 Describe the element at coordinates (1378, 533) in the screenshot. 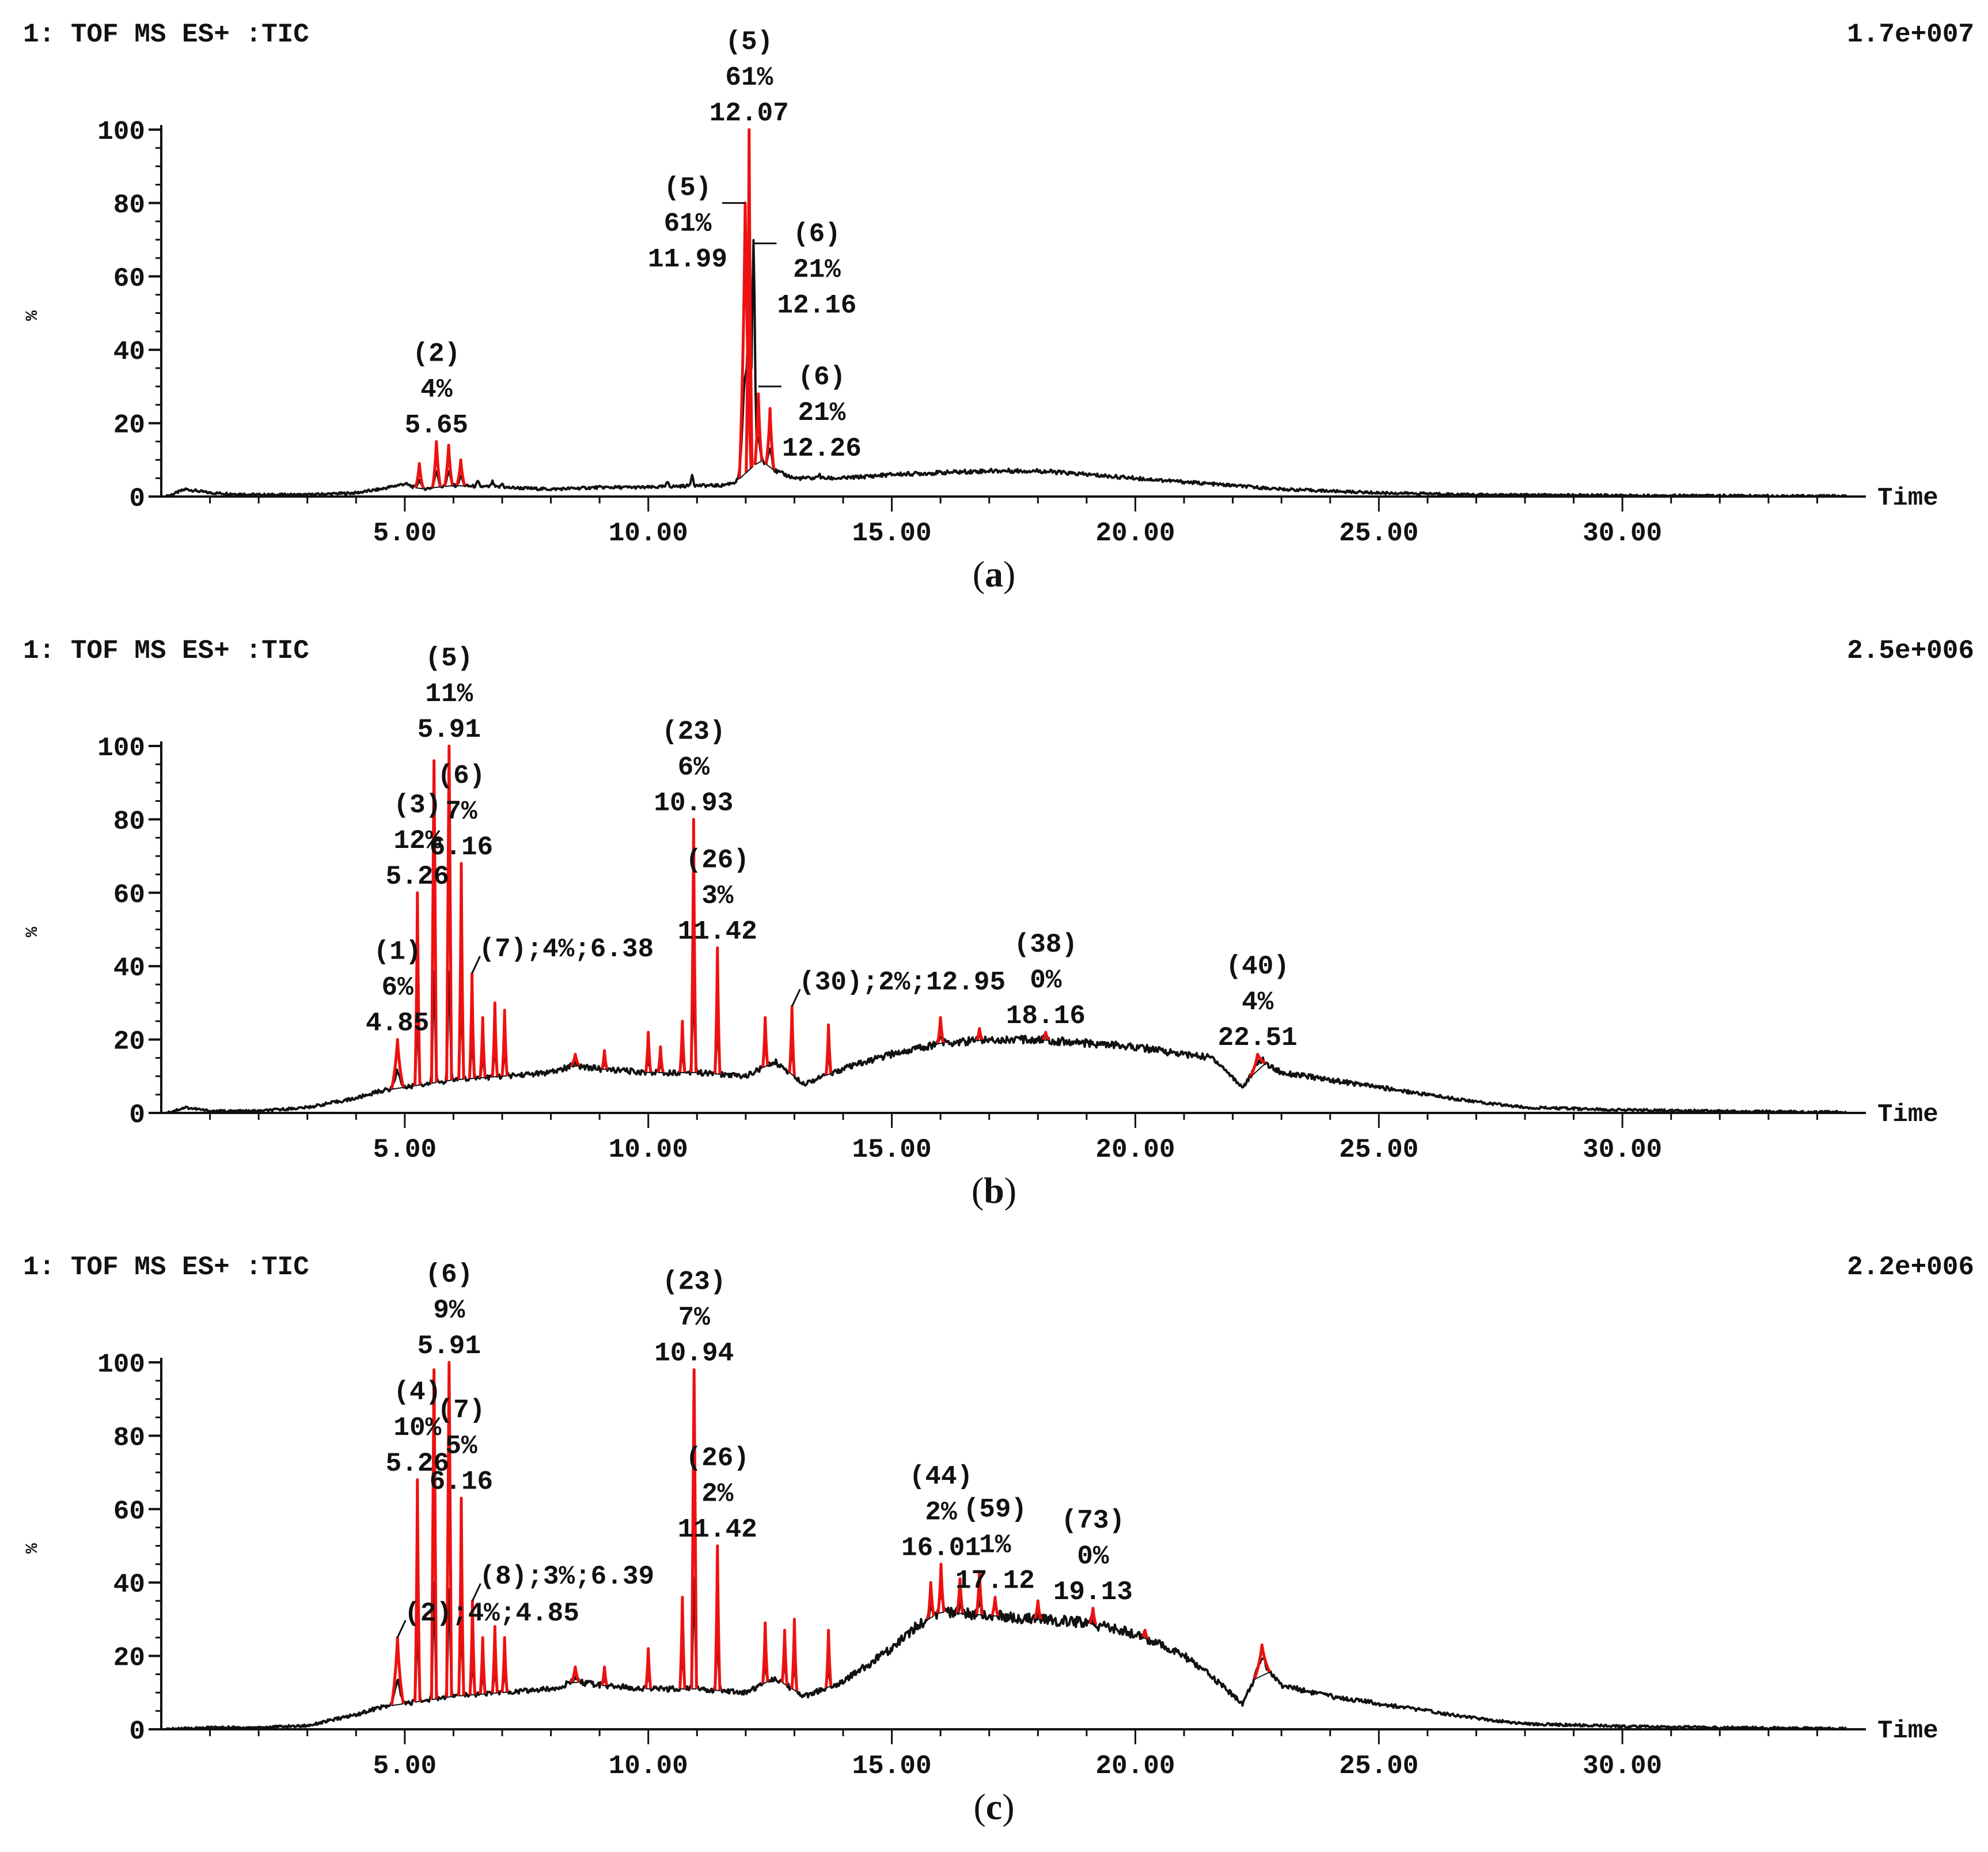

I see `x-tick-label: 25.00` at that location.